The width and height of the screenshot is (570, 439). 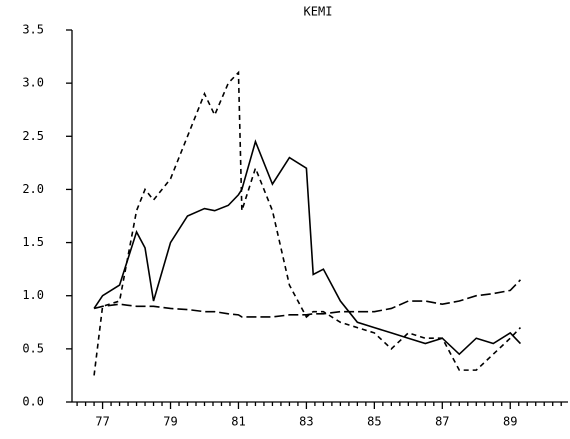 What do you see at coordinates (33, 242) in the screenshot?
I see `y-tick-label: 1.5` at bounding box center [33, 242].